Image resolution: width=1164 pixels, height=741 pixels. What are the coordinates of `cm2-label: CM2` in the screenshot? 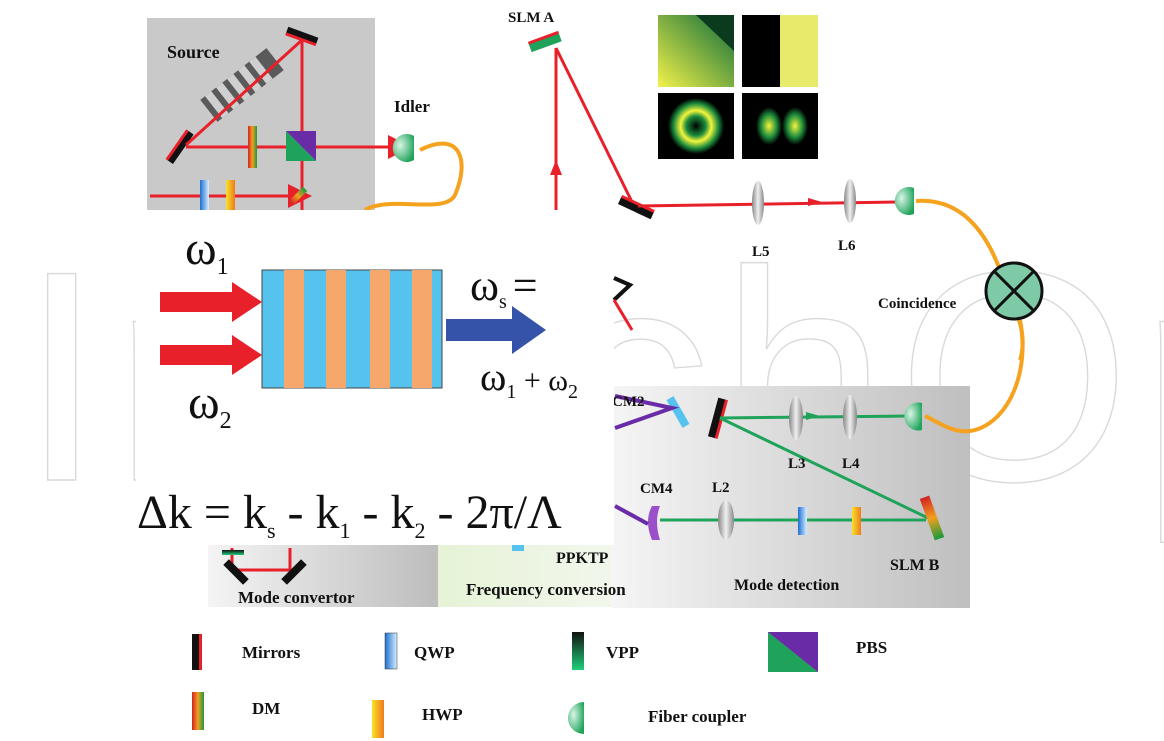 It's located at (628, 402).